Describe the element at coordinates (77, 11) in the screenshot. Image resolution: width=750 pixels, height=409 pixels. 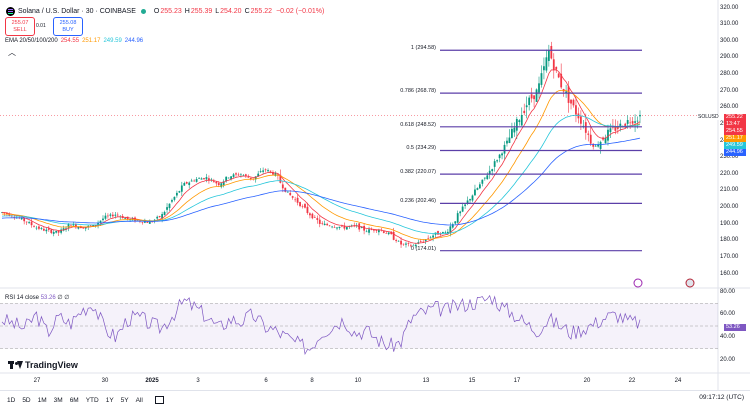
I see `symbol-title: Solana / U.S. Dollar · 30 · COINBASE` at that location.